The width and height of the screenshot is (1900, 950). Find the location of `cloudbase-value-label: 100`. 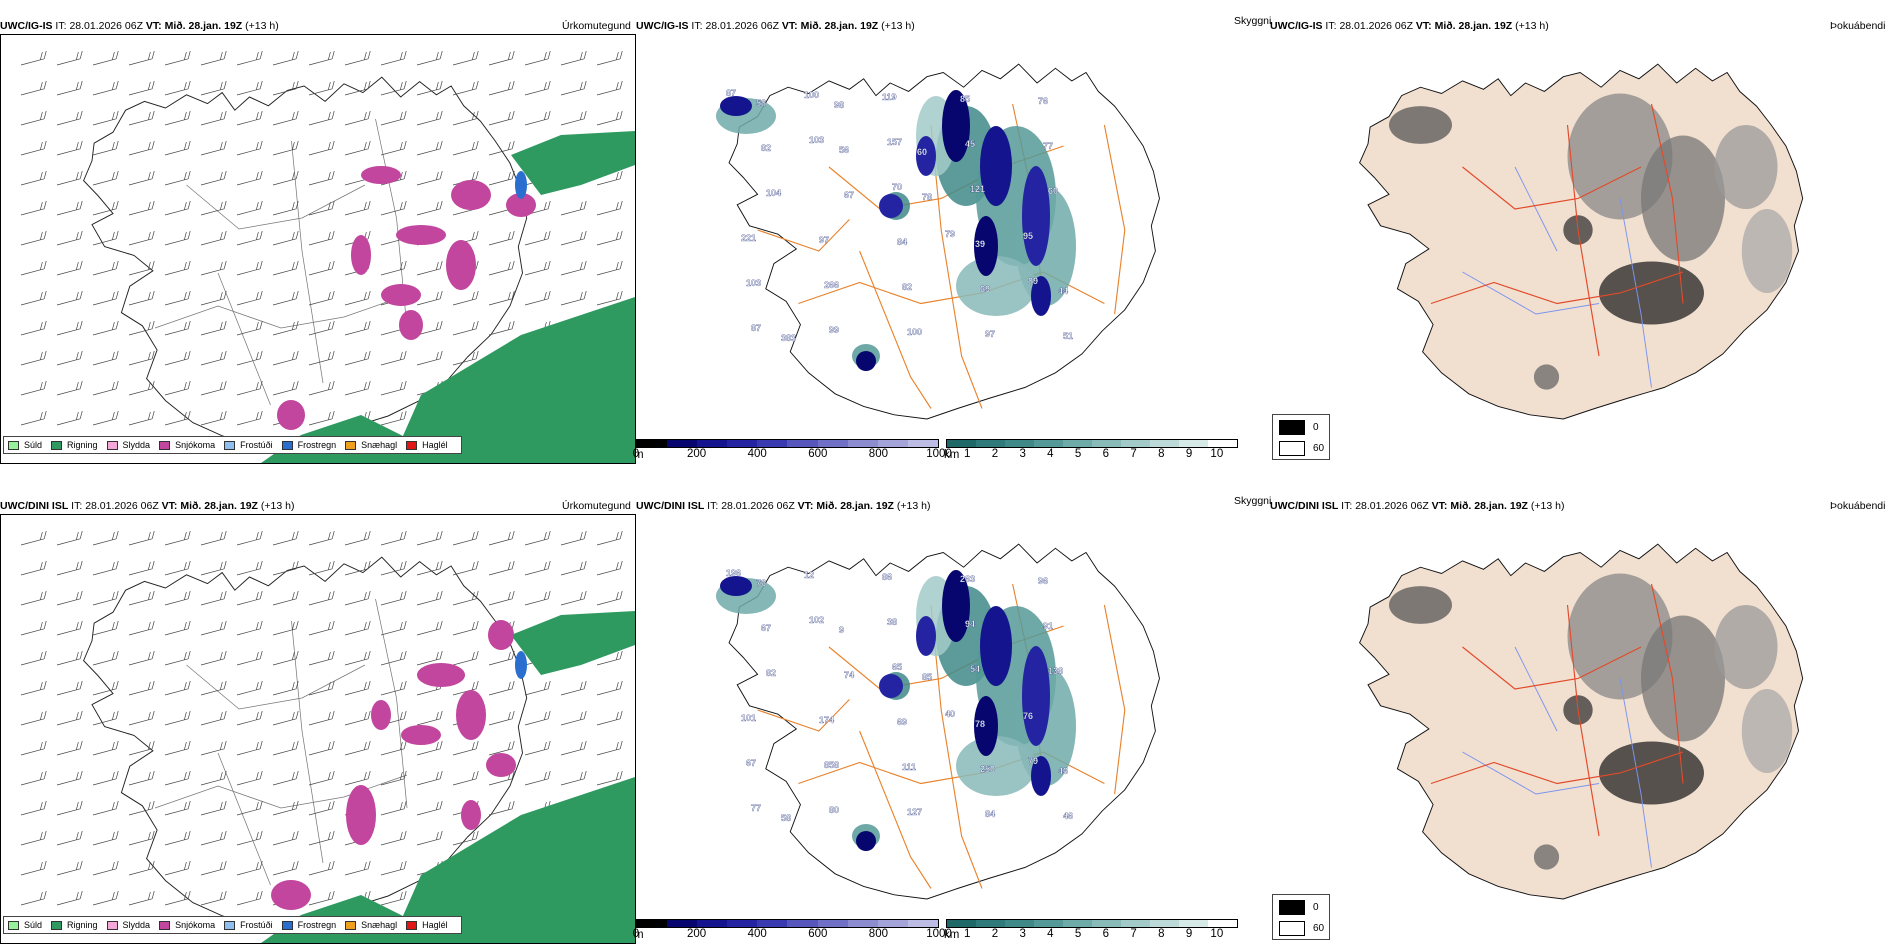

cloudbase-value-label: 100 is located at coordinates (914, 332).